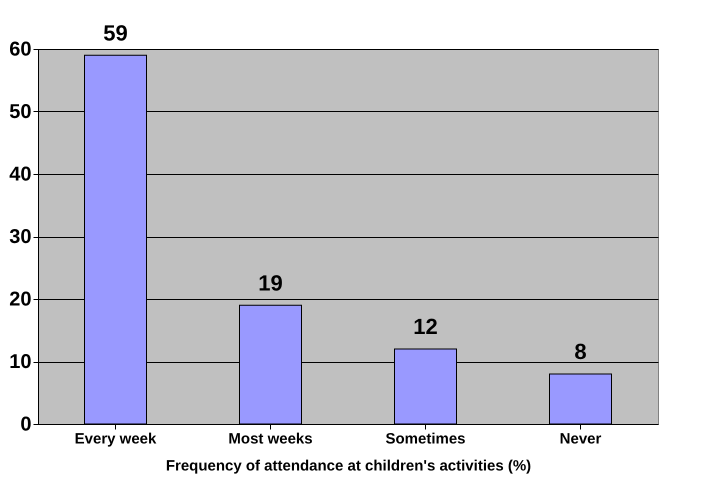  Describe the element at coordinates (349, 466) in the screenshot. I see `x-axis-title: Frequency of attendance at children's activities (%)` at that location.